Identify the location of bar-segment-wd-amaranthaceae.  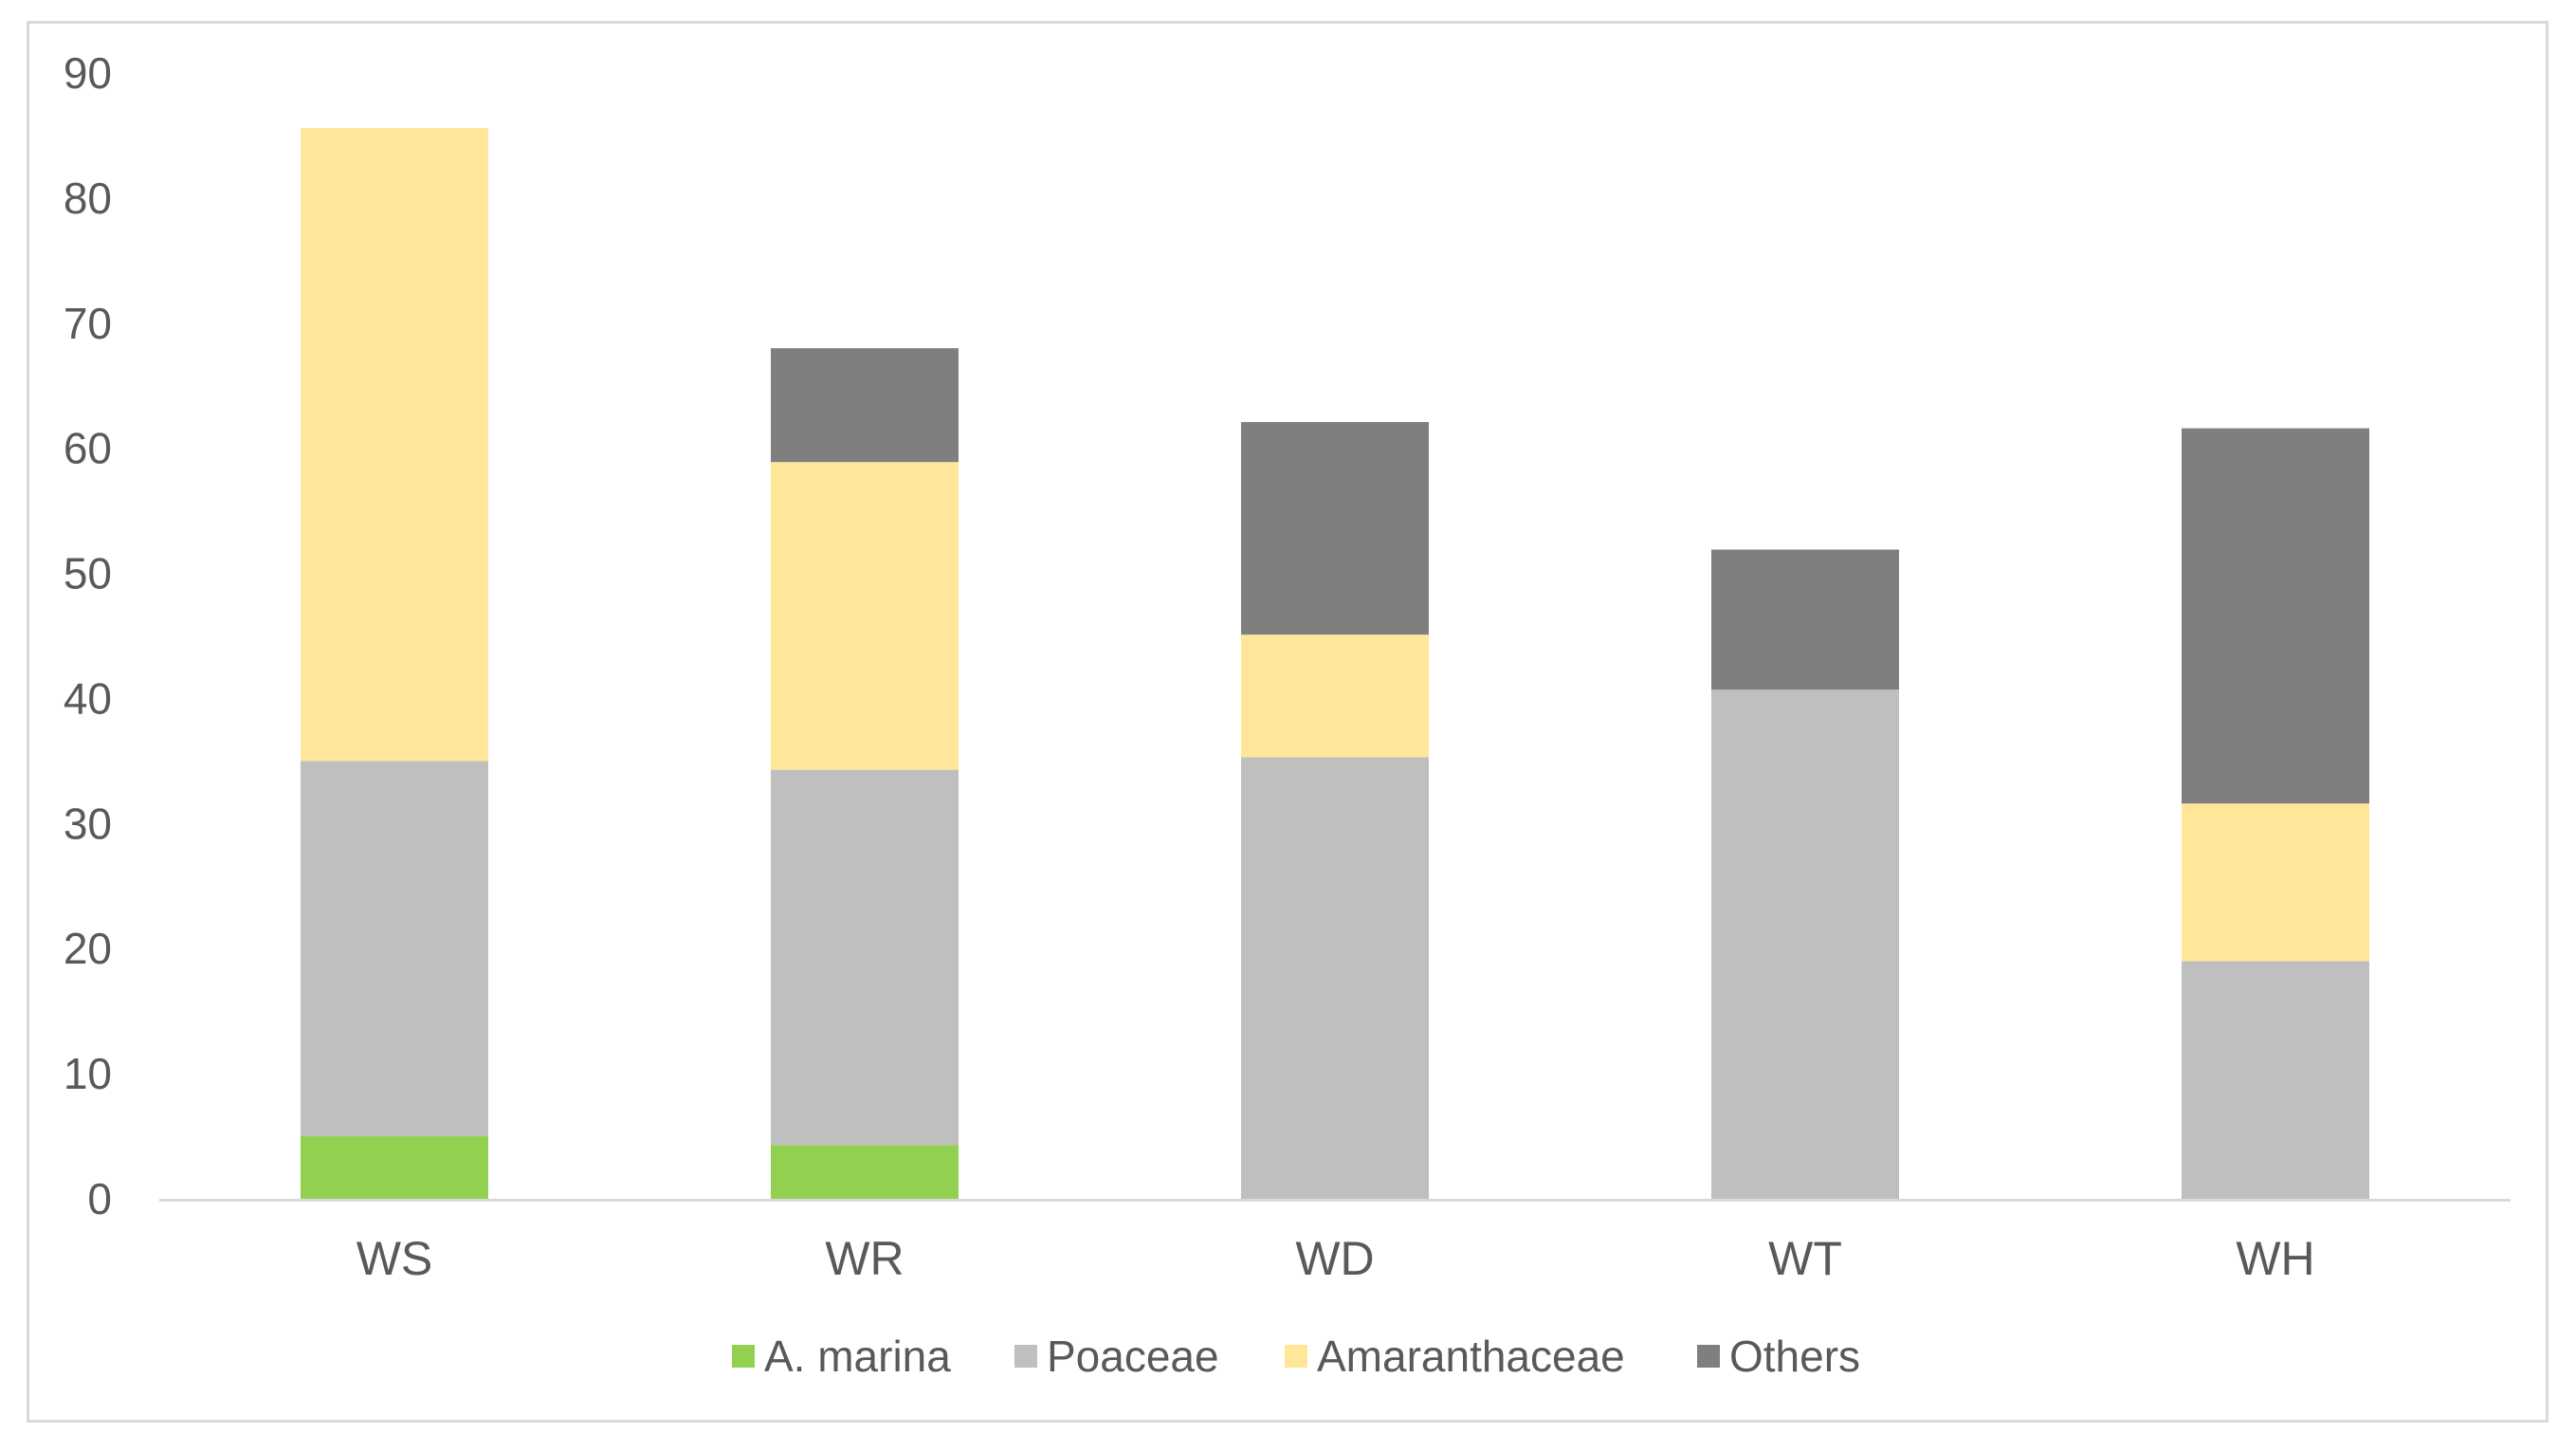
(1335, 696).